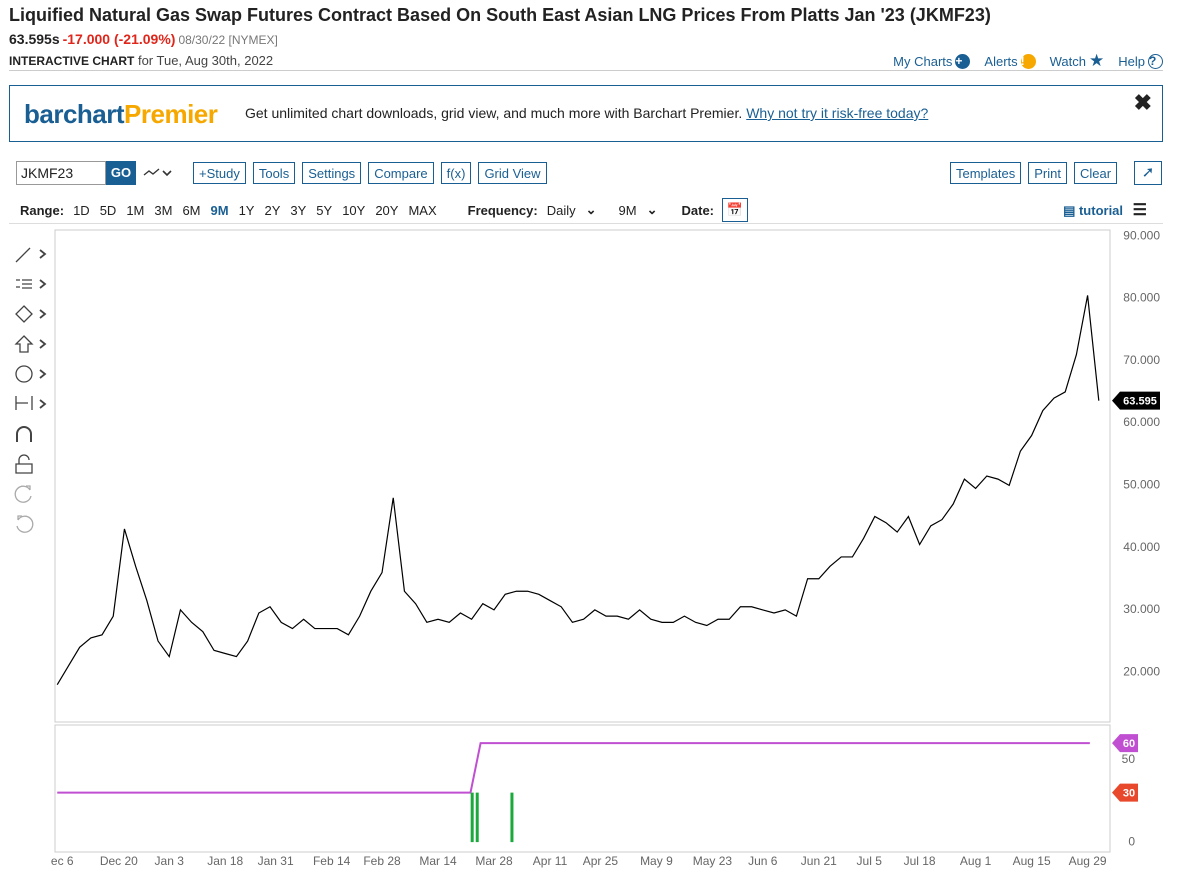 The image size is (1177, 891). I want to click on range-option: 9M, so click(219, 210).